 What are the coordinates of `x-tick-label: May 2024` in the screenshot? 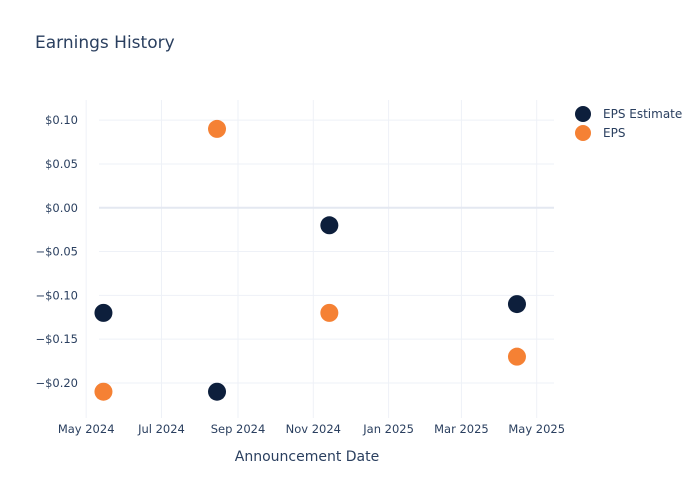 It's located at (86, 429).